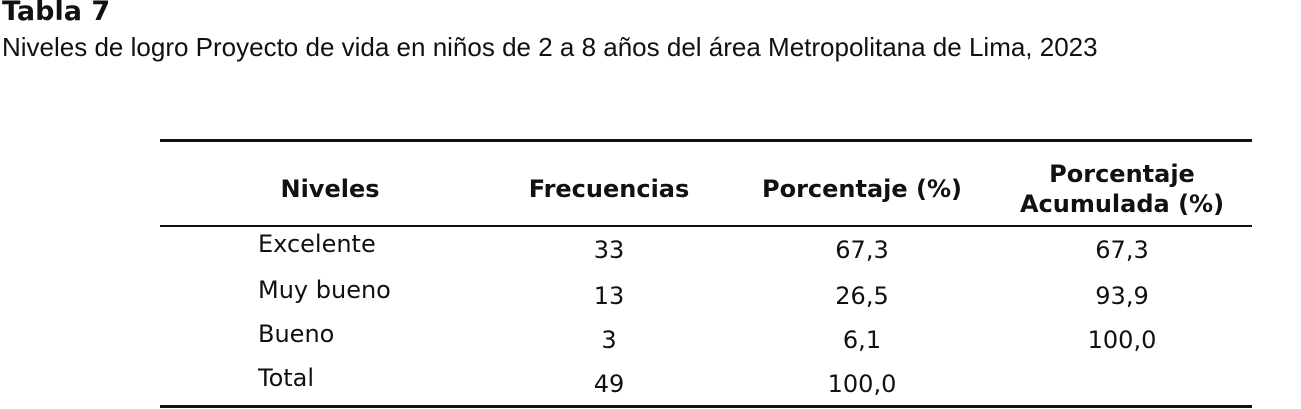 The height and width of the screenshot is (409, 1301). I want to click on column-header: Porcentaje Acumulada (%), so click(1122, 189).